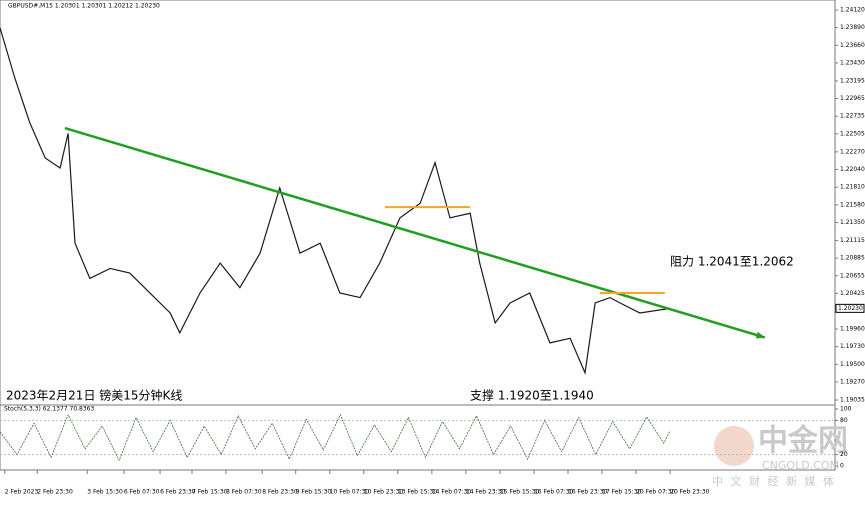 This screenshot has height=505, width=865. What do you see at coordinates (852, 45) in the screenshot?
I see `y-tick-label: 1.23660` at bounding box center [852, 45].